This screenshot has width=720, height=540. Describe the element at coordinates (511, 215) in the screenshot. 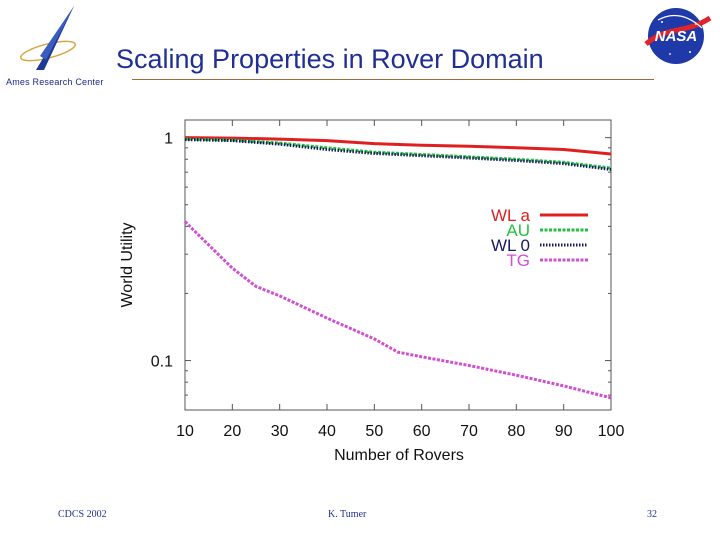

I see `legend-label: WL a` at that location.